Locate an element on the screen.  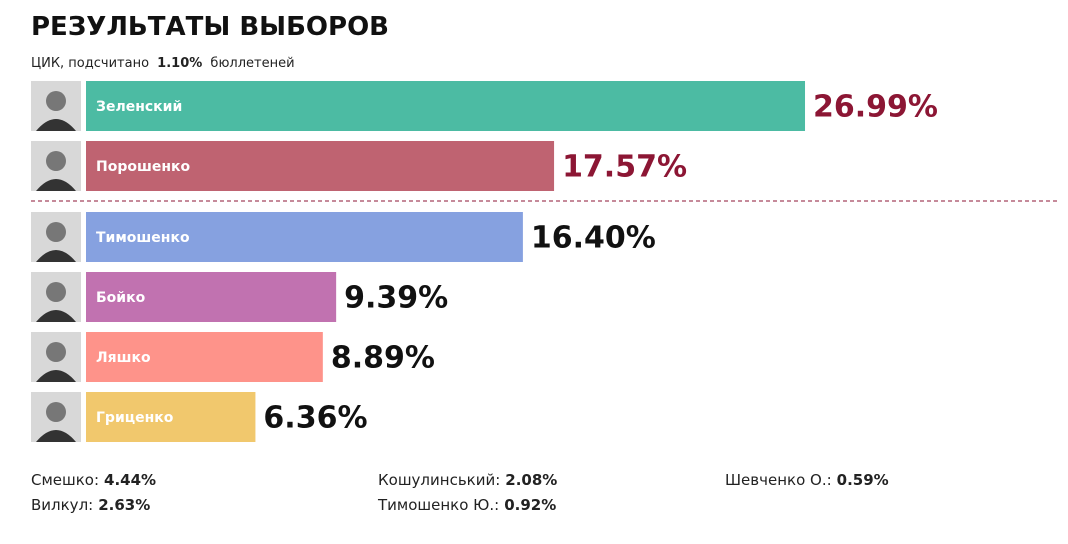
other-result: Тимошенко Ю.: 0.92% is located at coordinates (466, 505).